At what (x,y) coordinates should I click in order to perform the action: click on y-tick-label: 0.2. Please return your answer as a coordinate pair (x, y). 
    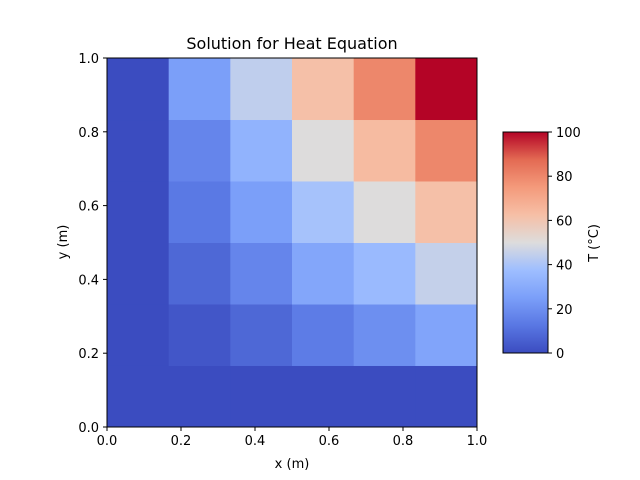
    Looking at the image, I should click on (88, 354).